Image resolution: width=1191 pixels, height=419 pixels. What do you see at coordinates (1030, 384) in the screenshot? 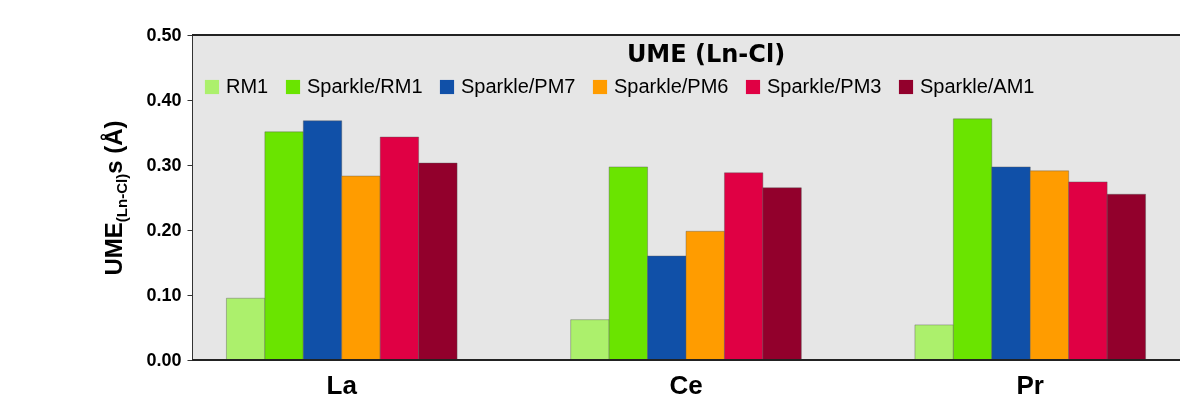
I see `x-tick-label: Pr` at bounding box center [1030, 384].